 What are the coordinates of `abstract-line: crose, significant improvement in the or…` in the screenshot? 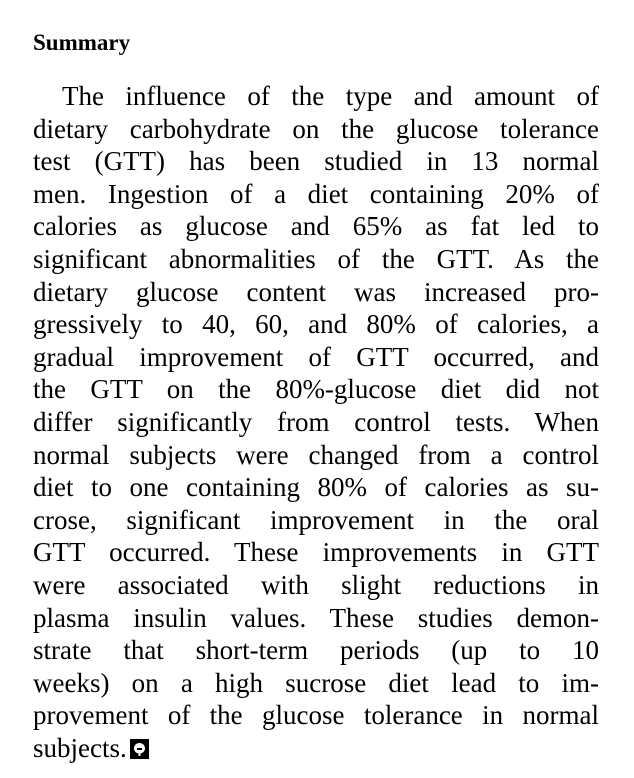 It's located at (316, 519).